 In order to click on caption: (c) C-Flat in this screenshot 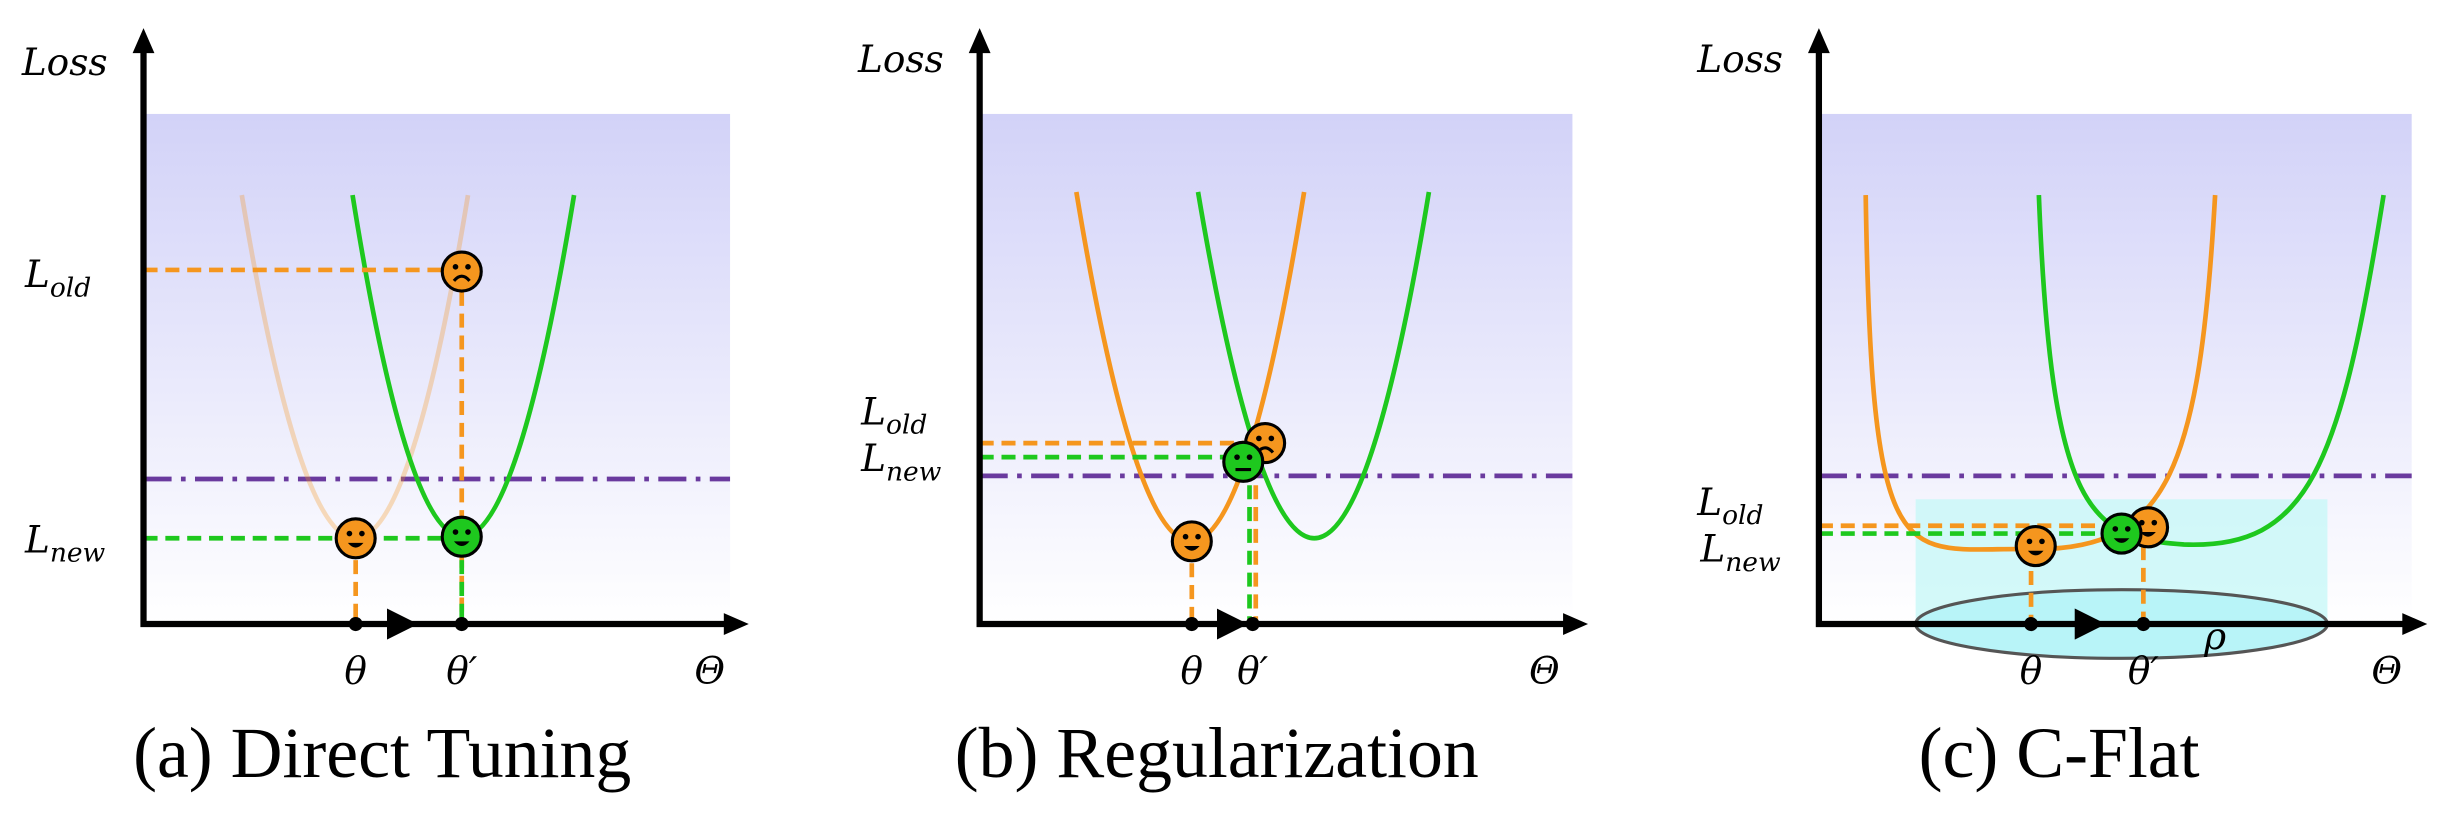, I will do `click(2059, 753)`.